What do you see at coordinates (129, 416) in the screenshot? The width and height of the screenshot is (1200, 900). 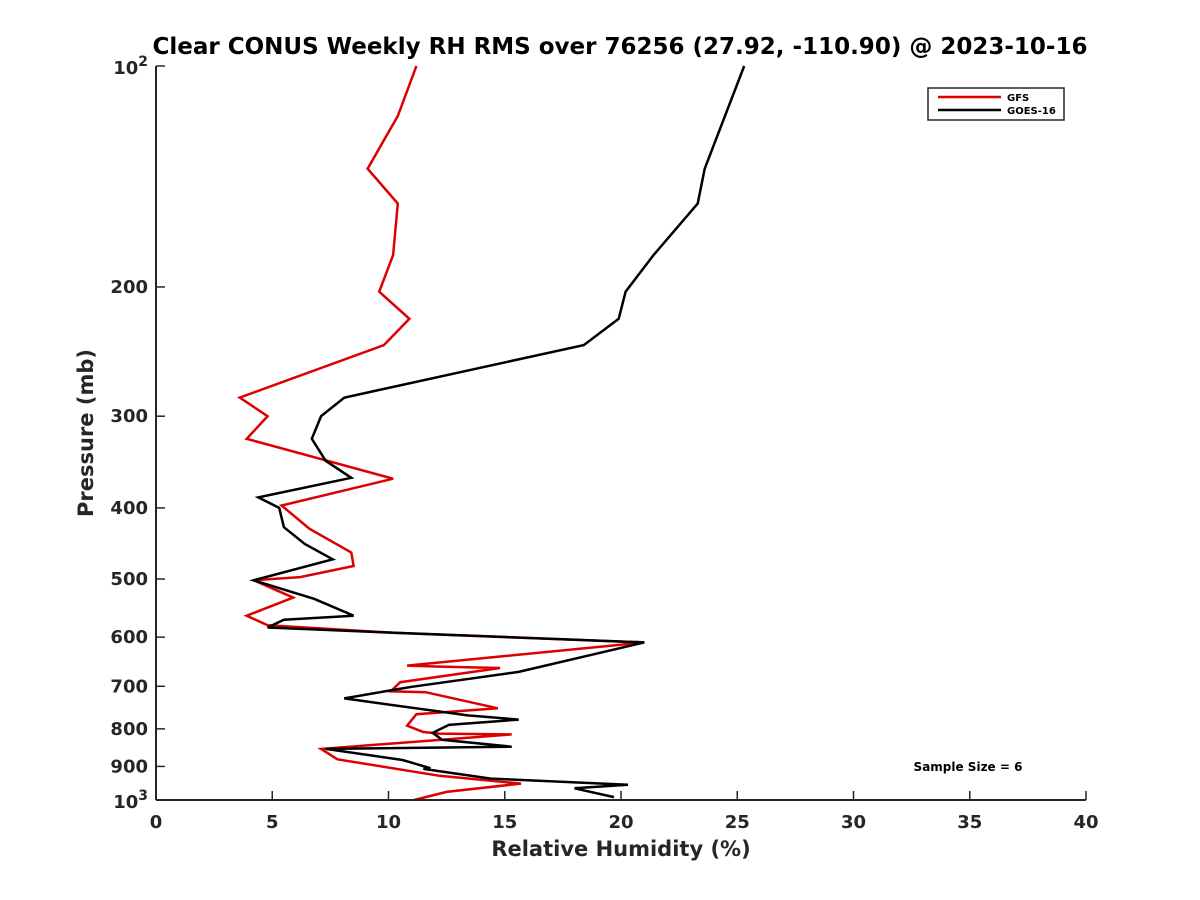 I see `y-tick-label: 300` at bounding box center [129, 416].